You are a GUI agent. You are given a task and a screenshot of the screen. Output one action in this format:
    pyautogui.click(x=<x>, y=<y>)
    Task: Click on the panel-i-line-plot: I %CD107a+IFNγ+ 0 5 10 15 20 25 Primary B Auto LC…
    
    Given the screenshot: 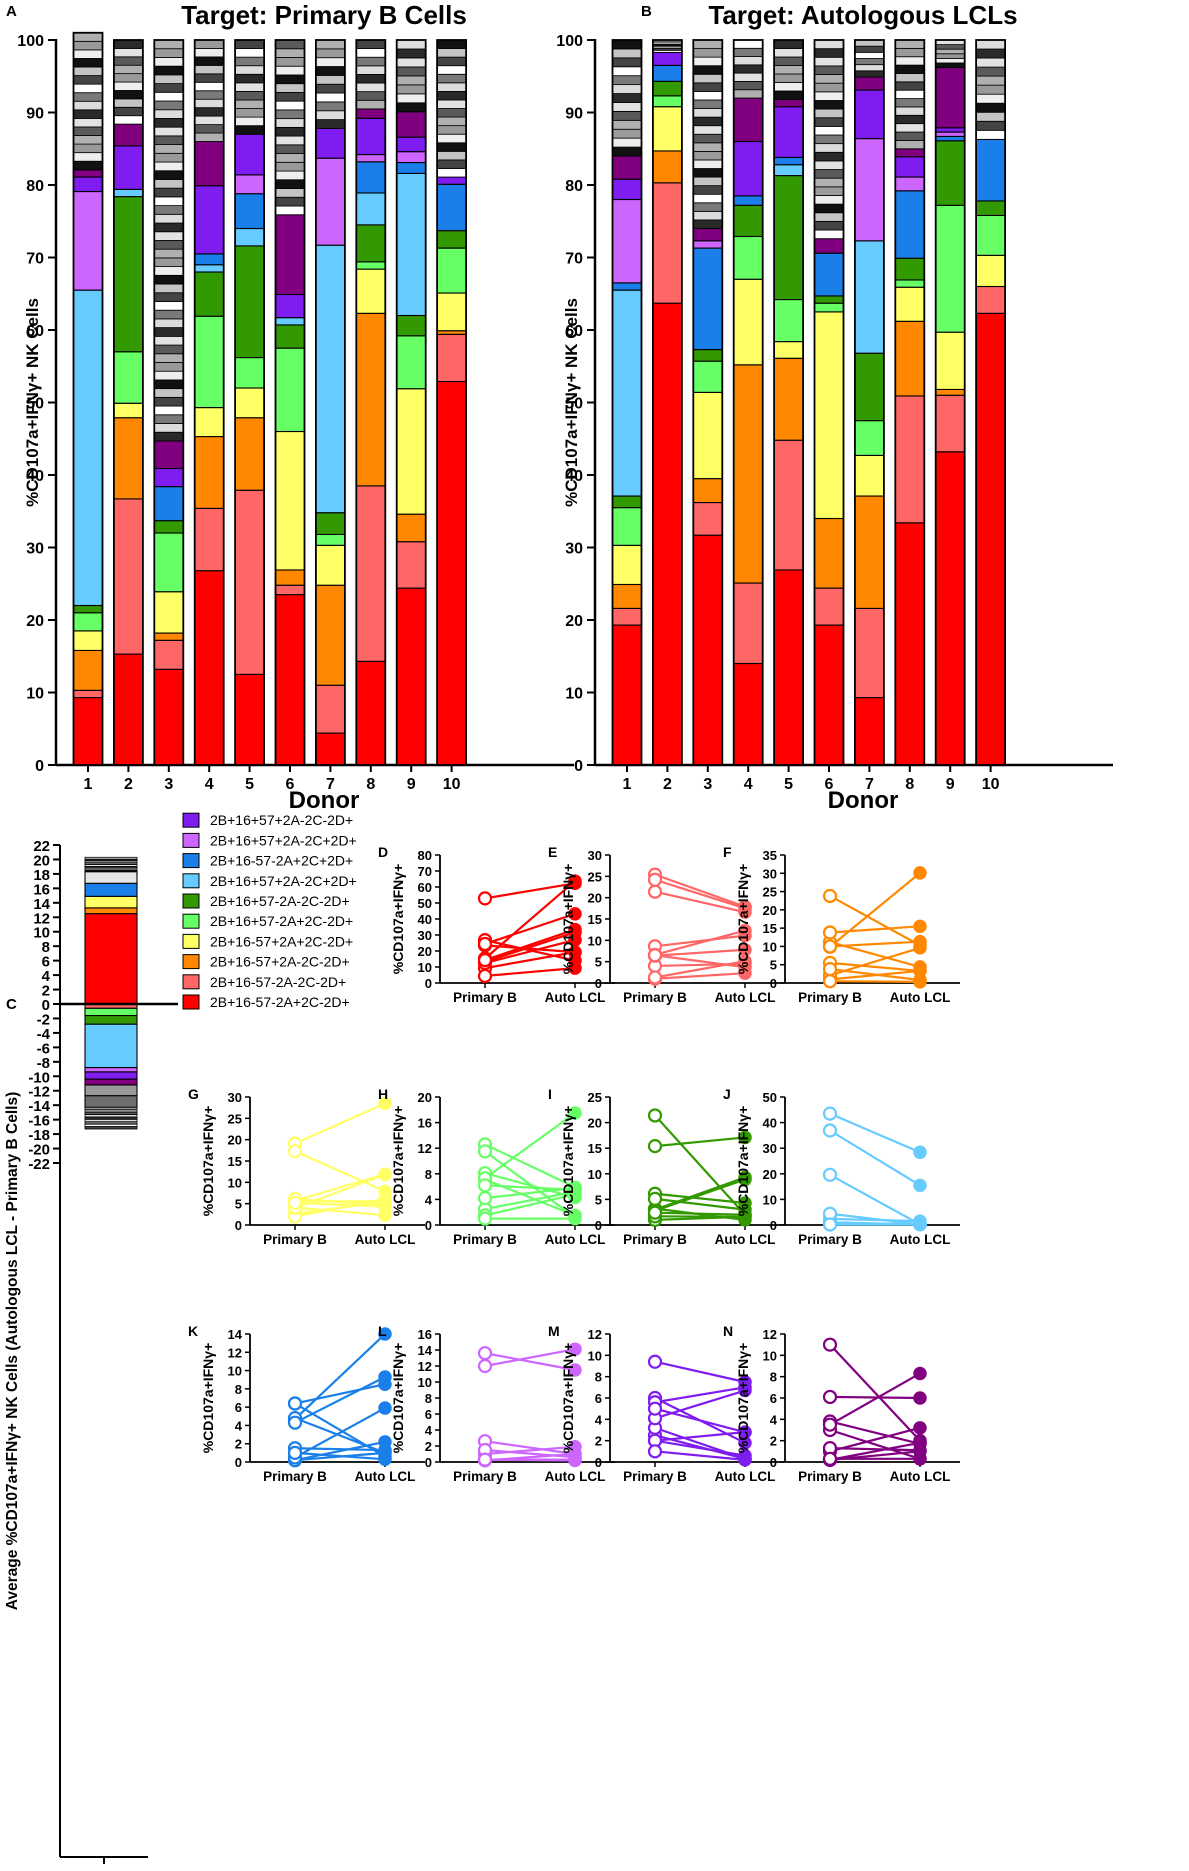 What is the action you would take?
    pyautogui.click(x=666, y=1166)
    